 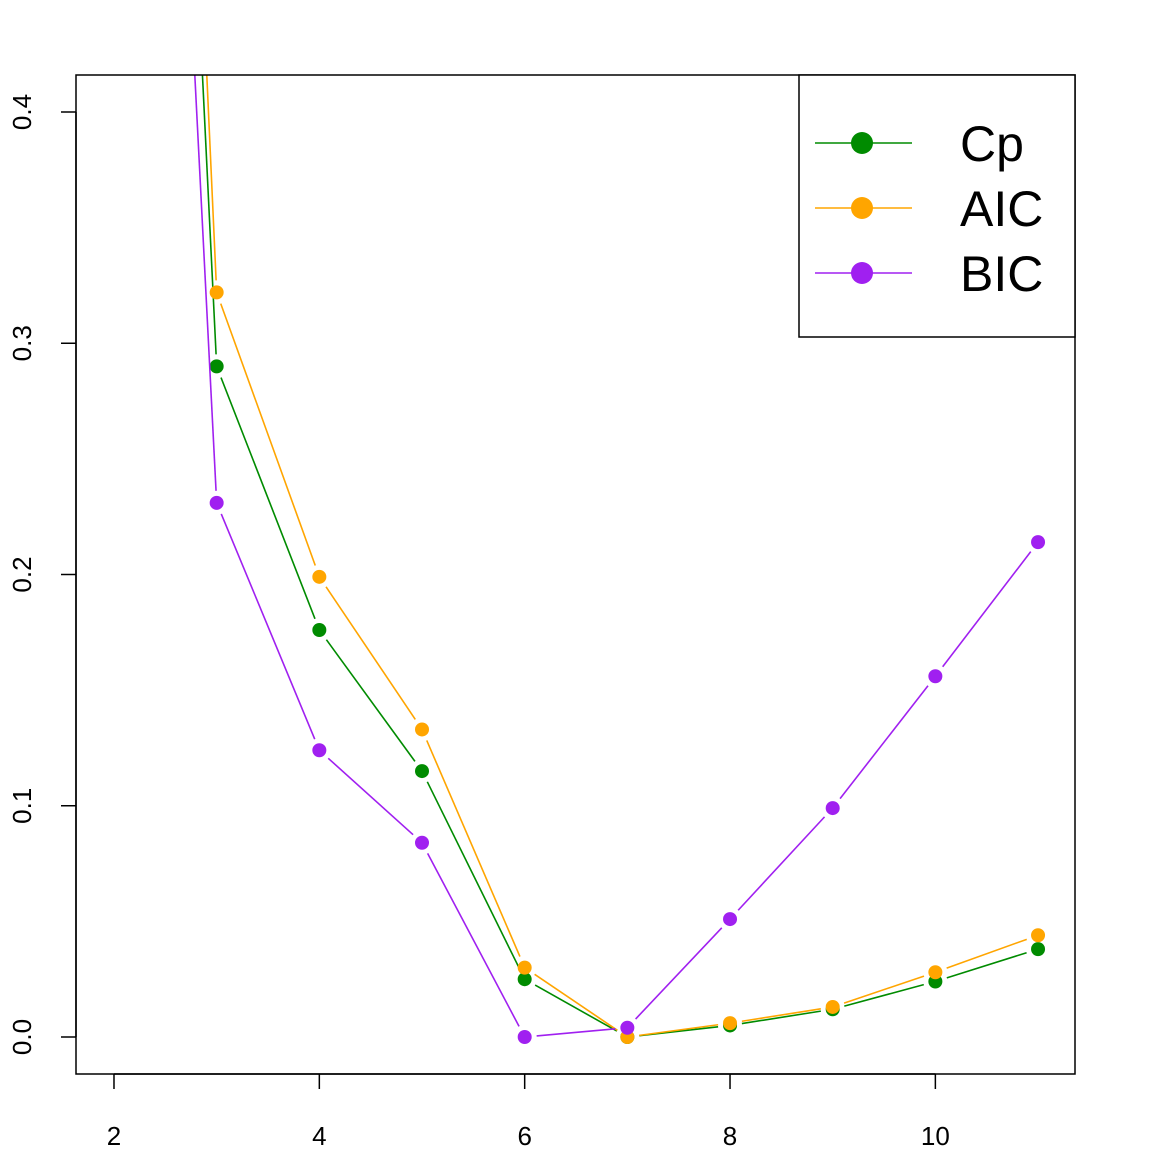 I want to click on legend-box, so click(x=937, y=206).